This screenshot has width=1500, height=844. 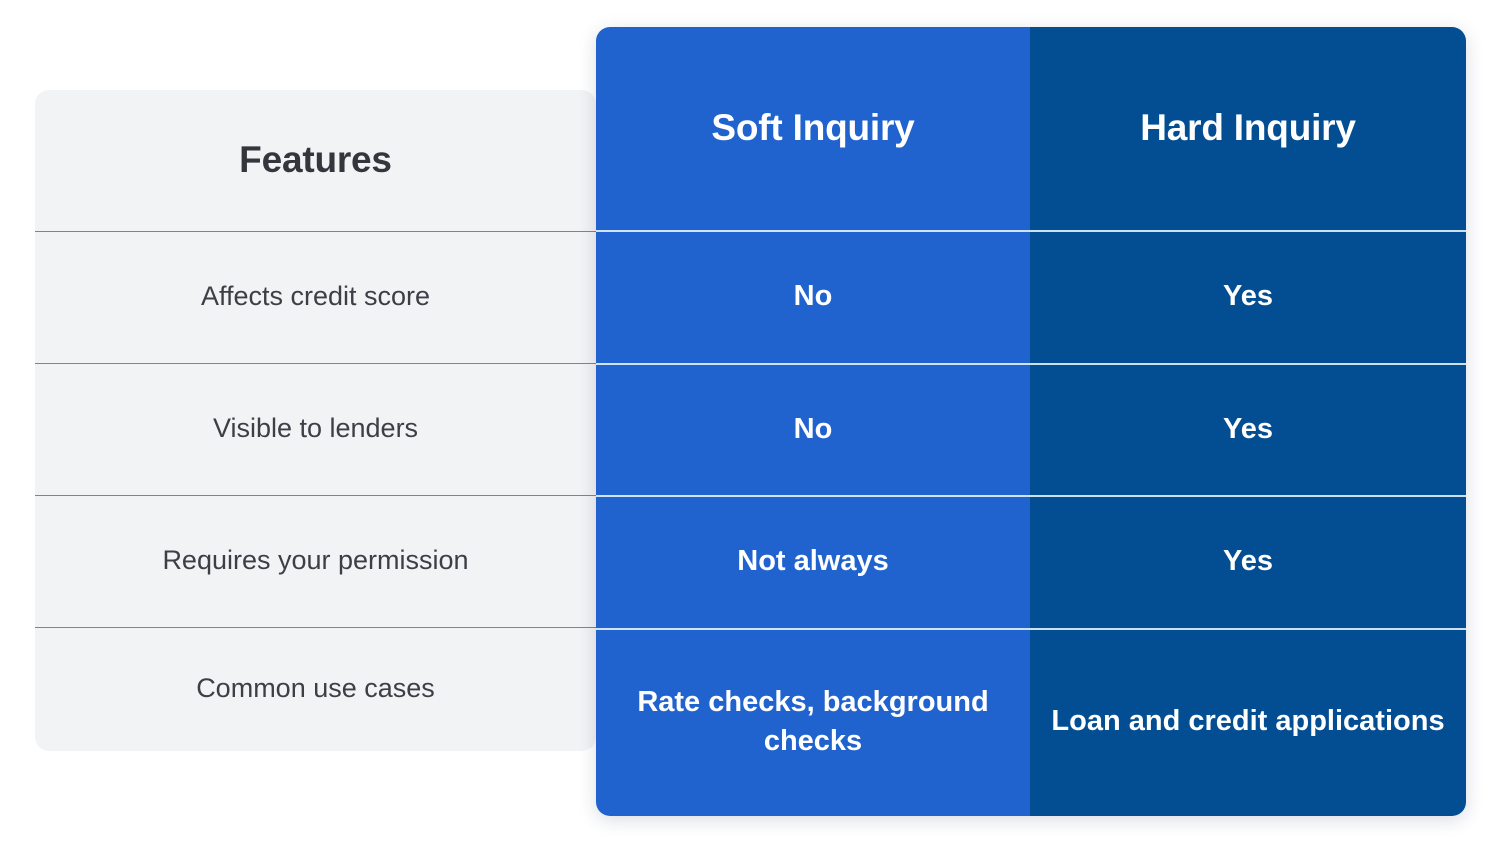 I want to click on soft-inquiry-column-header-label: Soft Inquiry, so click(x=813, y=128).